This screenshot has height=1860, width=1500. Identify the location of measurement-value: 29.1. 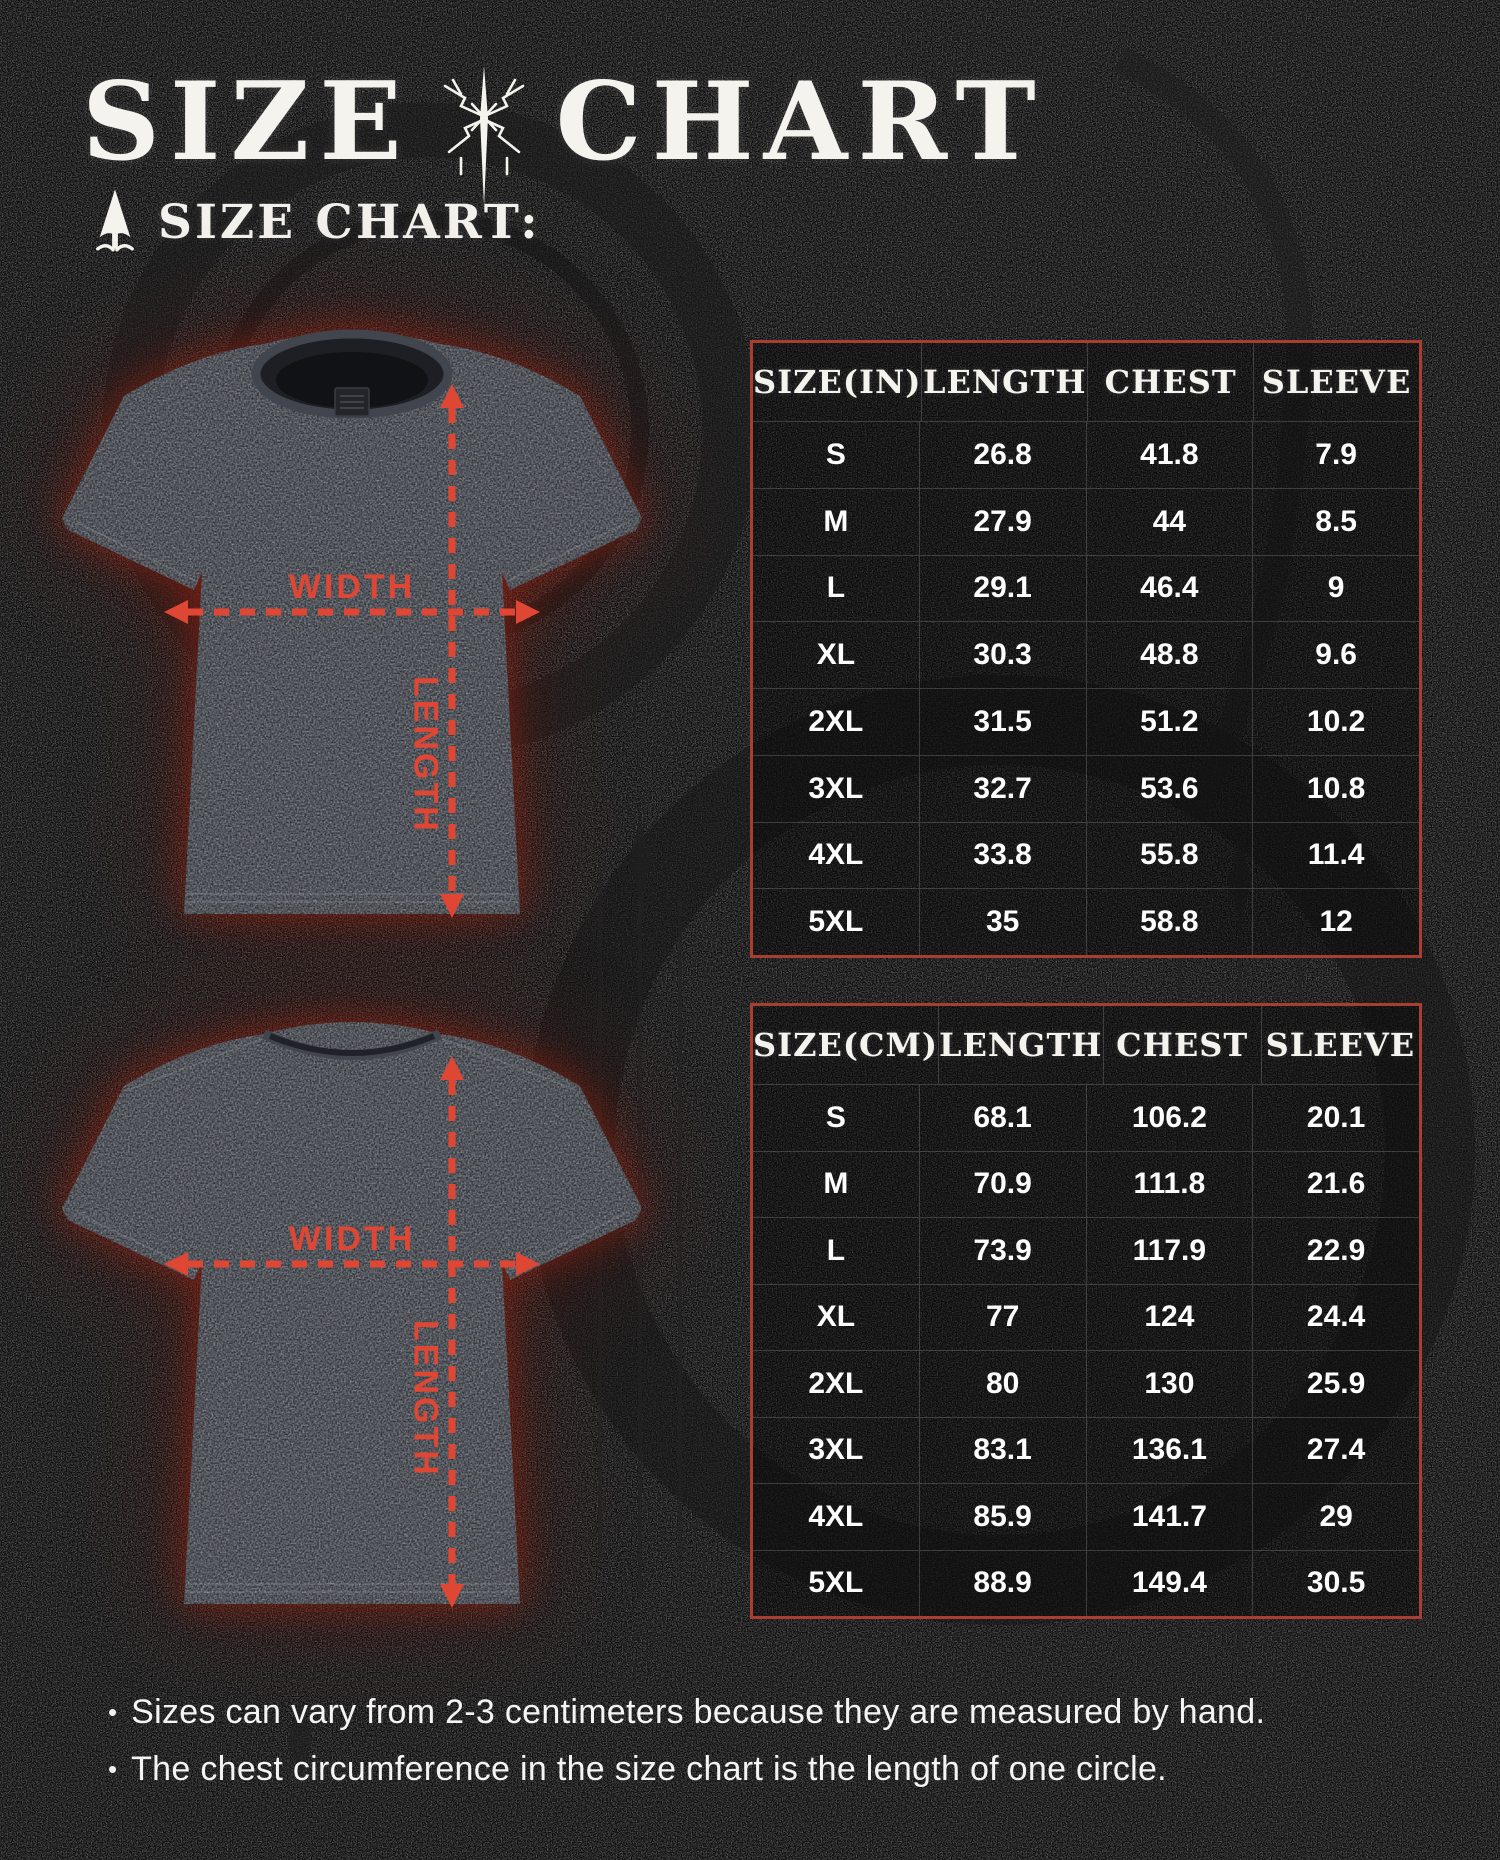
(1002, 588).